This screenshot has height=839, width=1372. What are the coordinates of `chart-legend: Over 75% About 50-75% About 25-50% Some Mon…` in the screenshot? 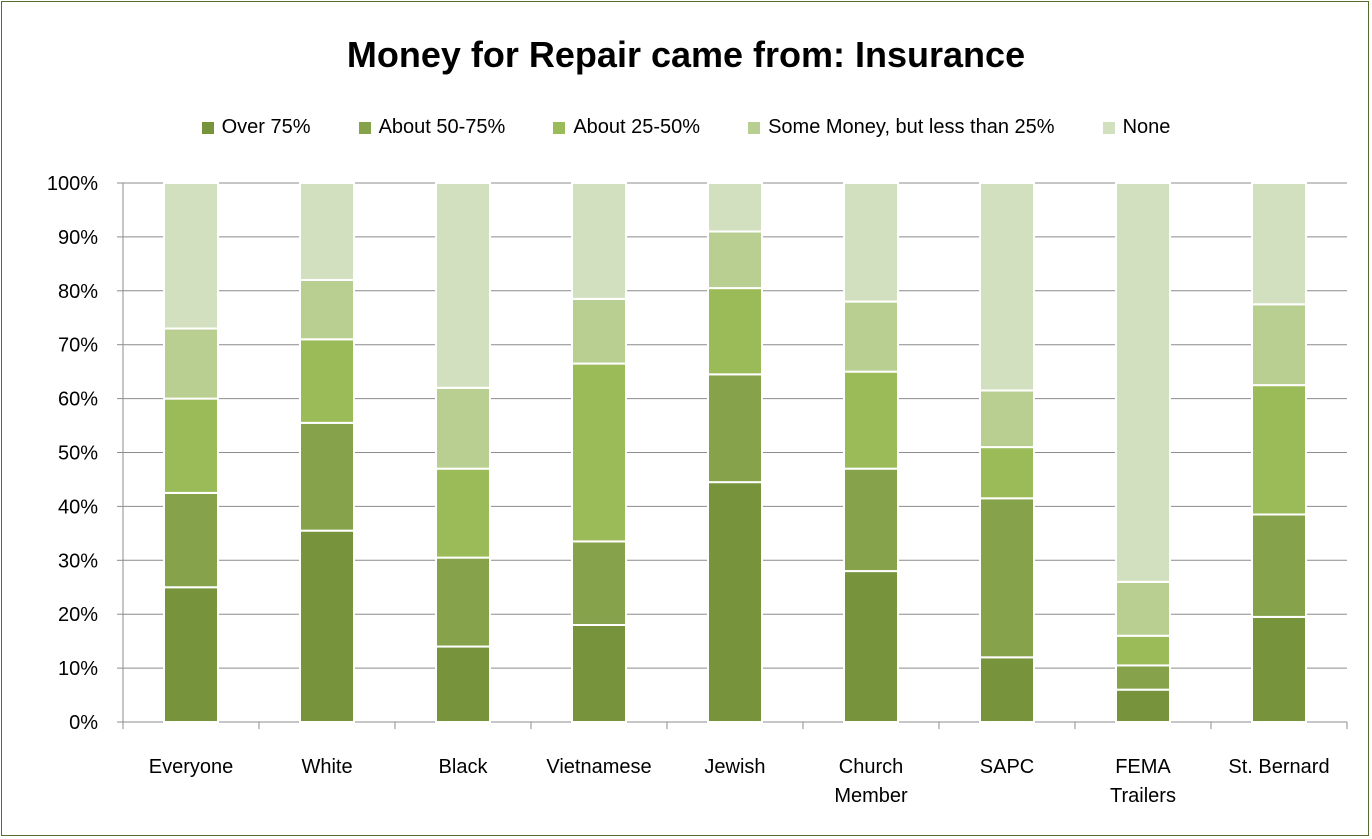 It's located at (686, 127).